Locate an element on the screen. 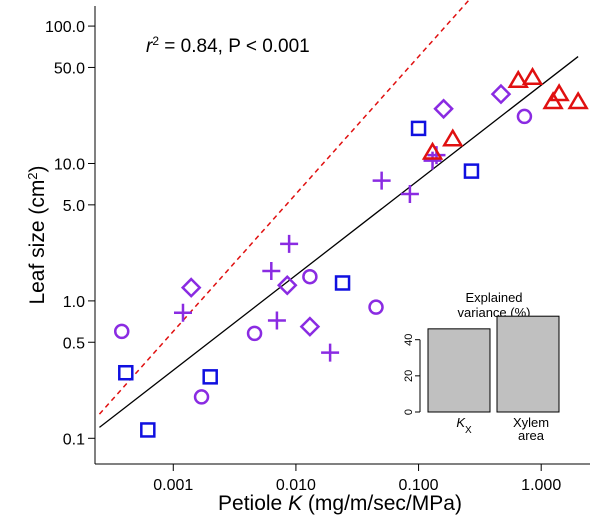  inset-title-line1: Explained is located at coordinates (493, 297).